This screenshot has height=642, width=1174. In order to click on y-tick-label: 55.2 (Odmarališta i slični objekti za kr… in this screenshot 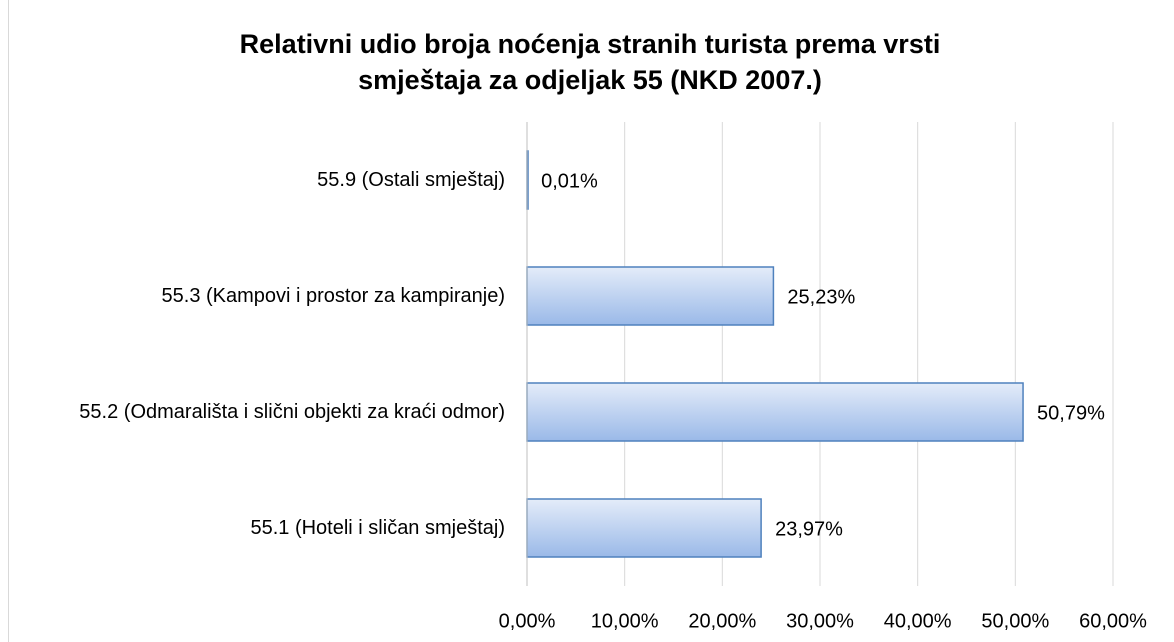, I will do `click(292, 412)`.